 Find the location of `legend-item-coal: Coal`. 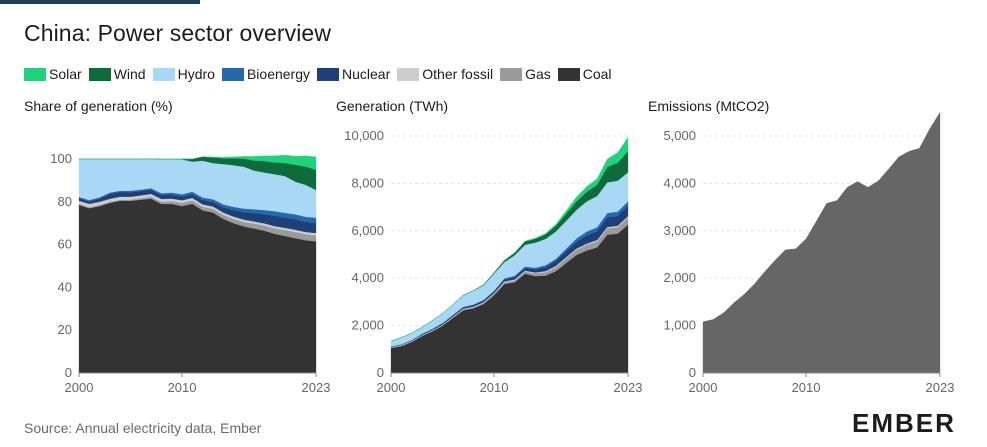

legend-item-coal: Coal is located at coordinates (584, 74).